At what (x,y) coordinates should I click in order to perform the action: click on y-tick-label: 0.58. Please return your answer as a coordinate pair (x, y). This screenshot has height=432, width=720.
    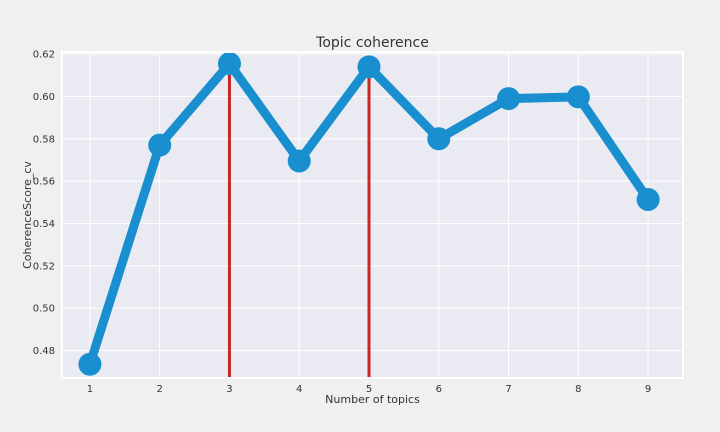
    Looking at the image, I should click on (44, 139).